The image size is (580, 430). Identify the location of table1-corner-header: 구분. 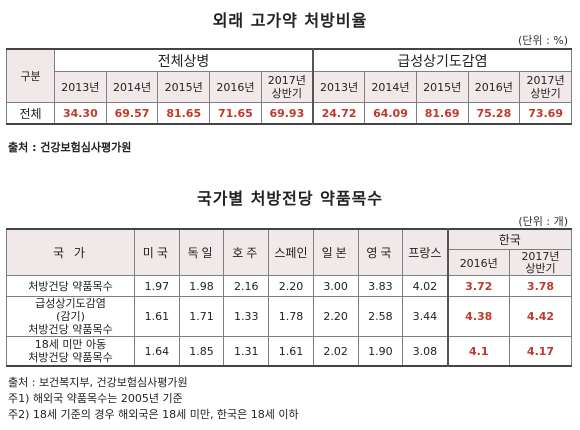
(30, 75).